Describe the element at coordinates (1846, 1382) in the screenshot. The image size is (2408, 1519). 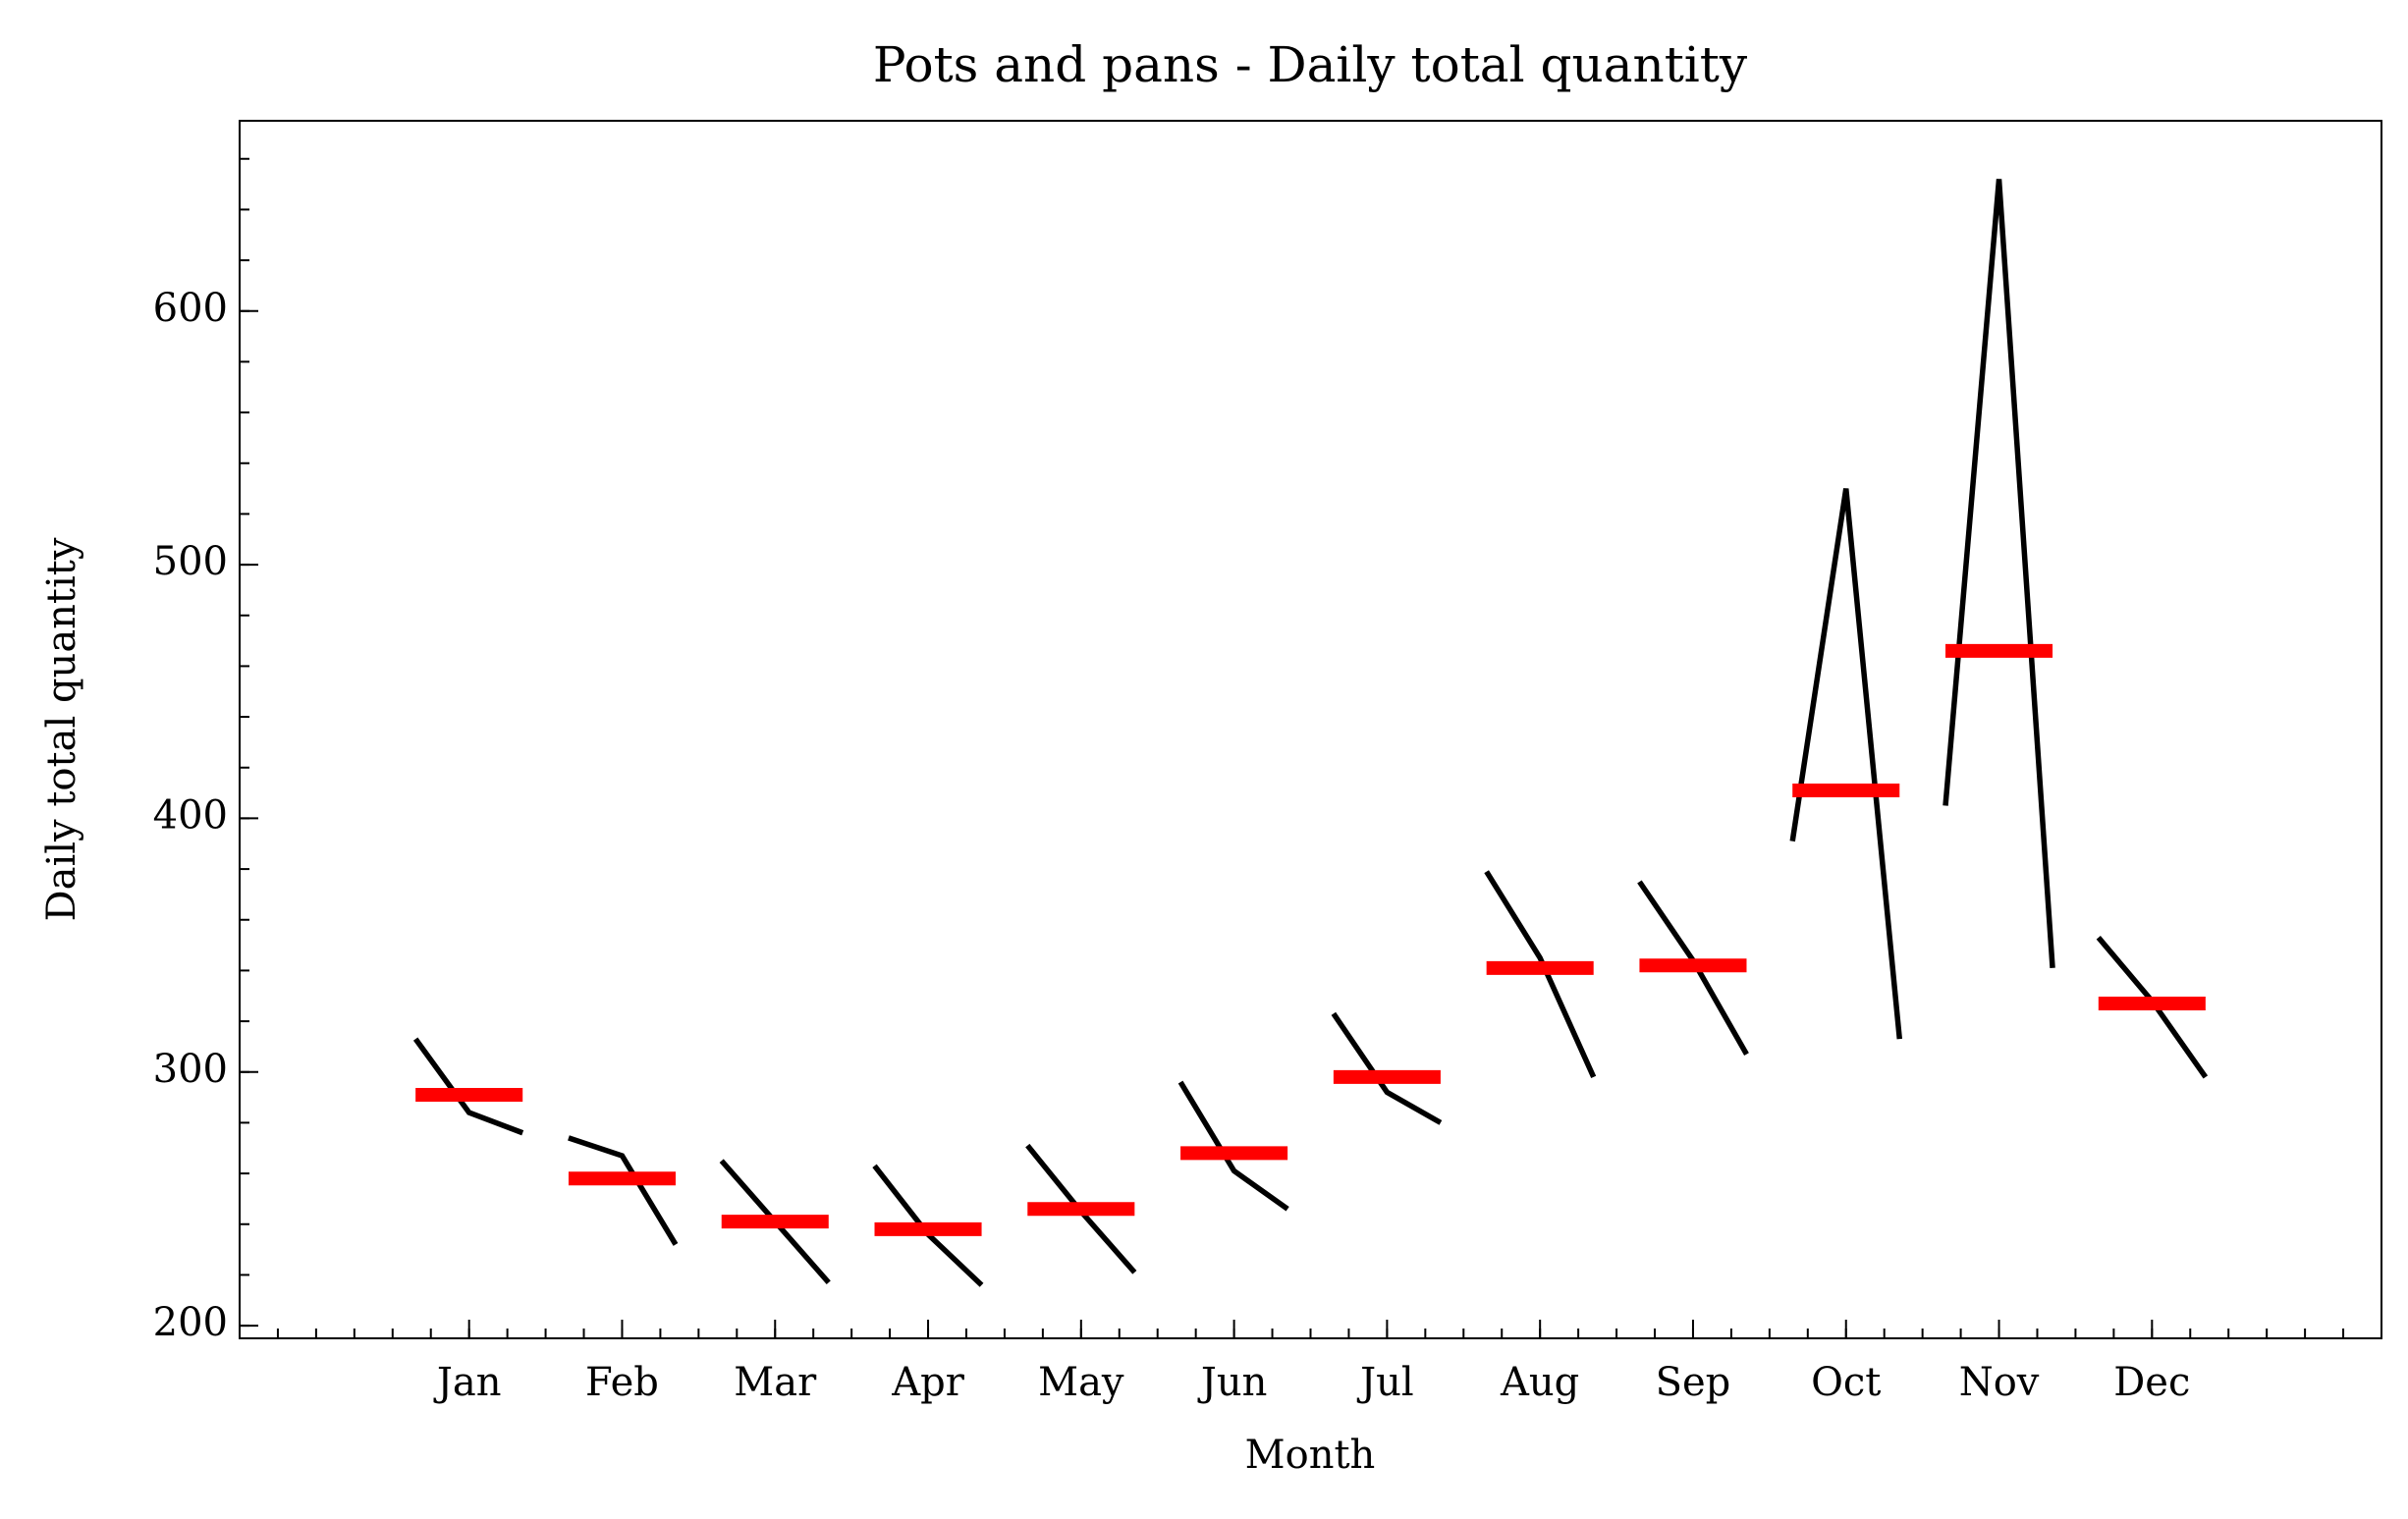
I see `x-tick-label: Oct` at that location.